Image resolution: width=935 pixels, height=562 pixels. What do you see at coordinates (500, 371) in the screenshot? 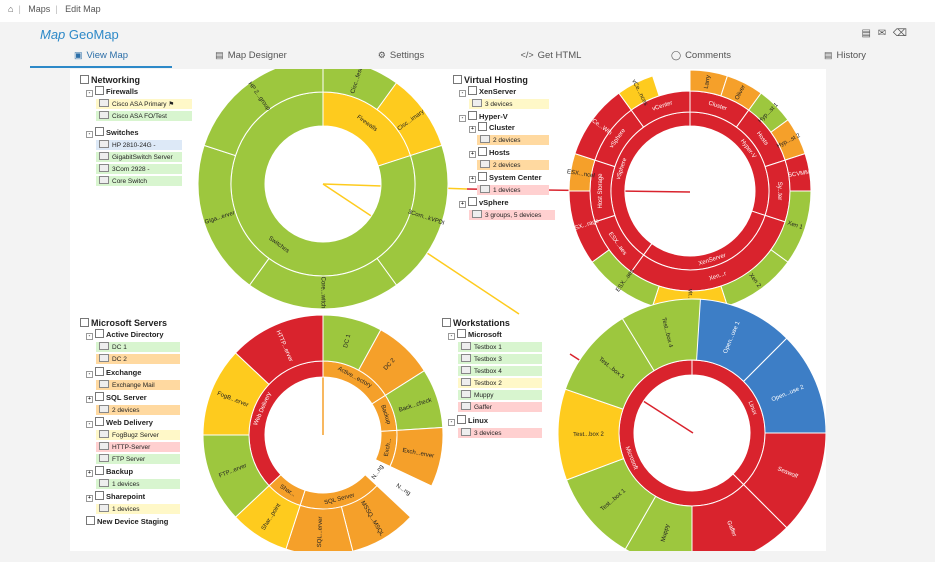
I see `tree-leaf: Testbox 4` at bounding box center [500, 371].